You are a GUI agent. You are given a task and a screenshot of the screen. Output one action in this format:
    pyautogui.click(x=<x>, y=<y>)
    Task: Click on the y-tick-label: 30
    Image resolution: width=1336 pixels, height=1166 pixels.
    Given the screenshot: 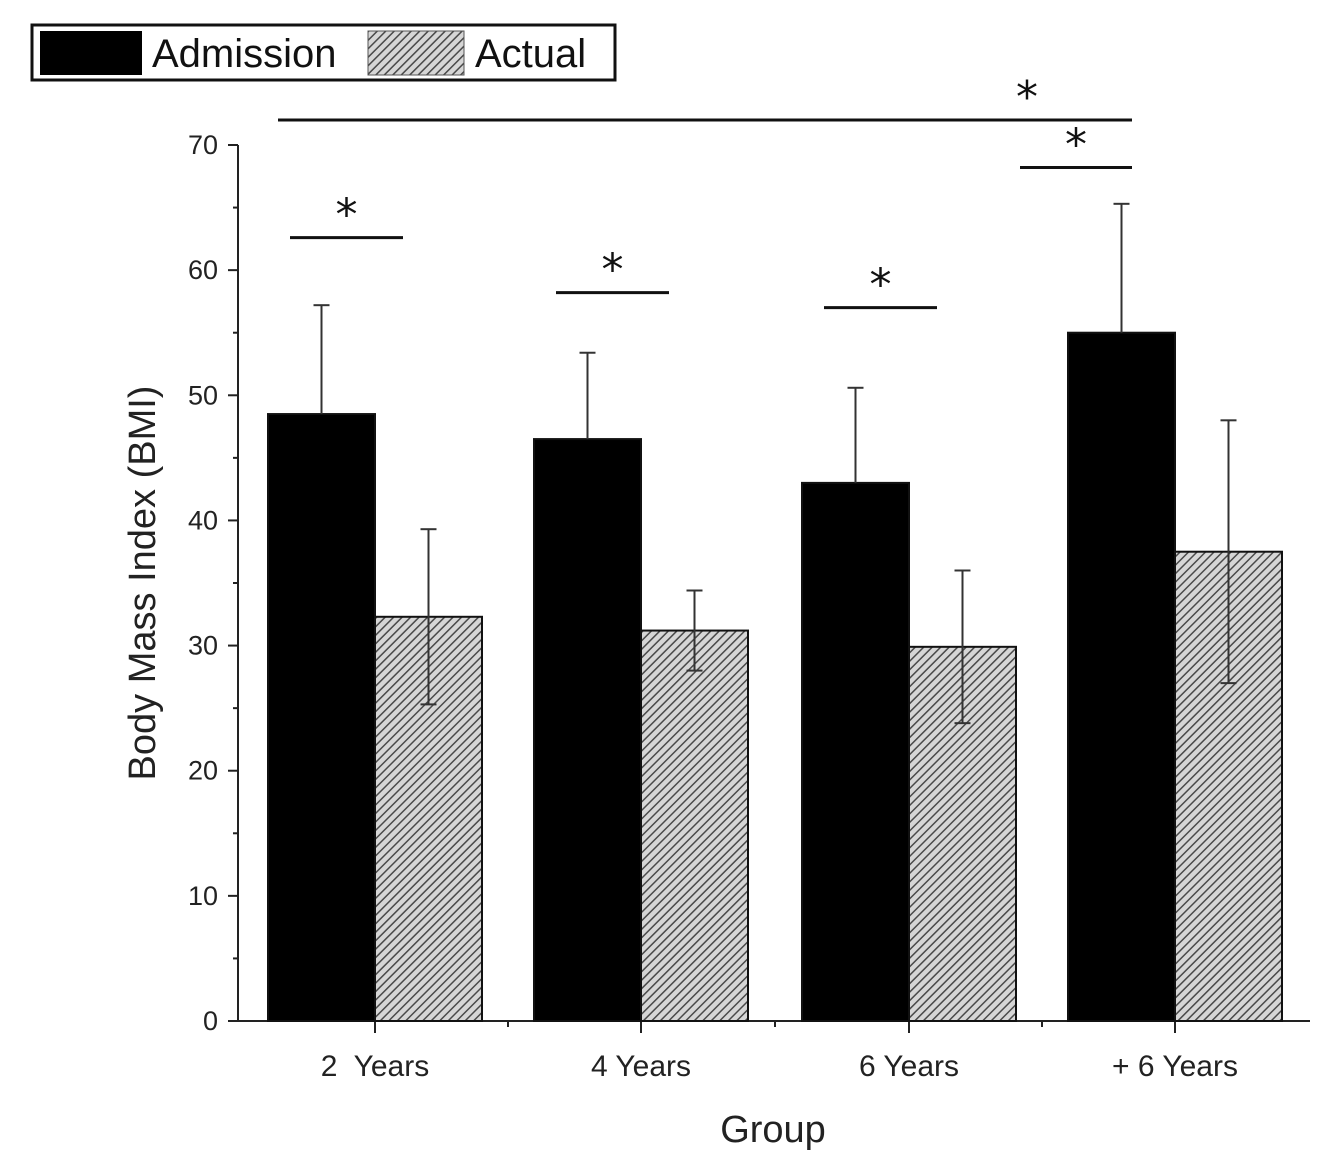 What is the action you would take?
    pyautogui.click(x=203, y=646)
    